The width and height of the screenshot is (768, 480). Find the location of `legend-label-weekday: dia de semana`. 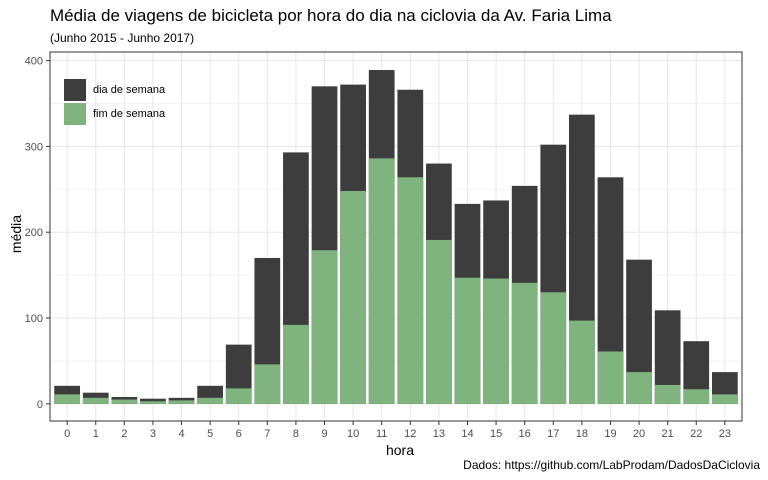

legend-label-weekday: dia de semana is located at coordinates (129, 90).